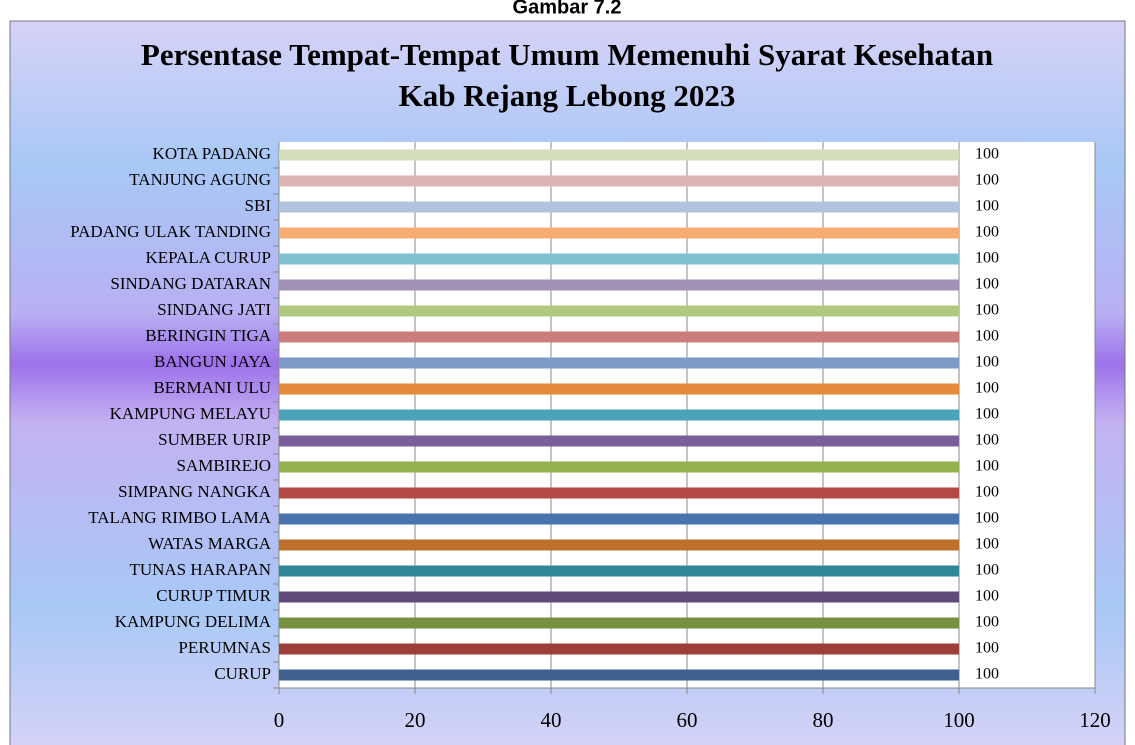  Describe the element at coordinates (200, 569) in the screenshot. I see `y-tick-label: TUNAS HARAPAN` at that location.